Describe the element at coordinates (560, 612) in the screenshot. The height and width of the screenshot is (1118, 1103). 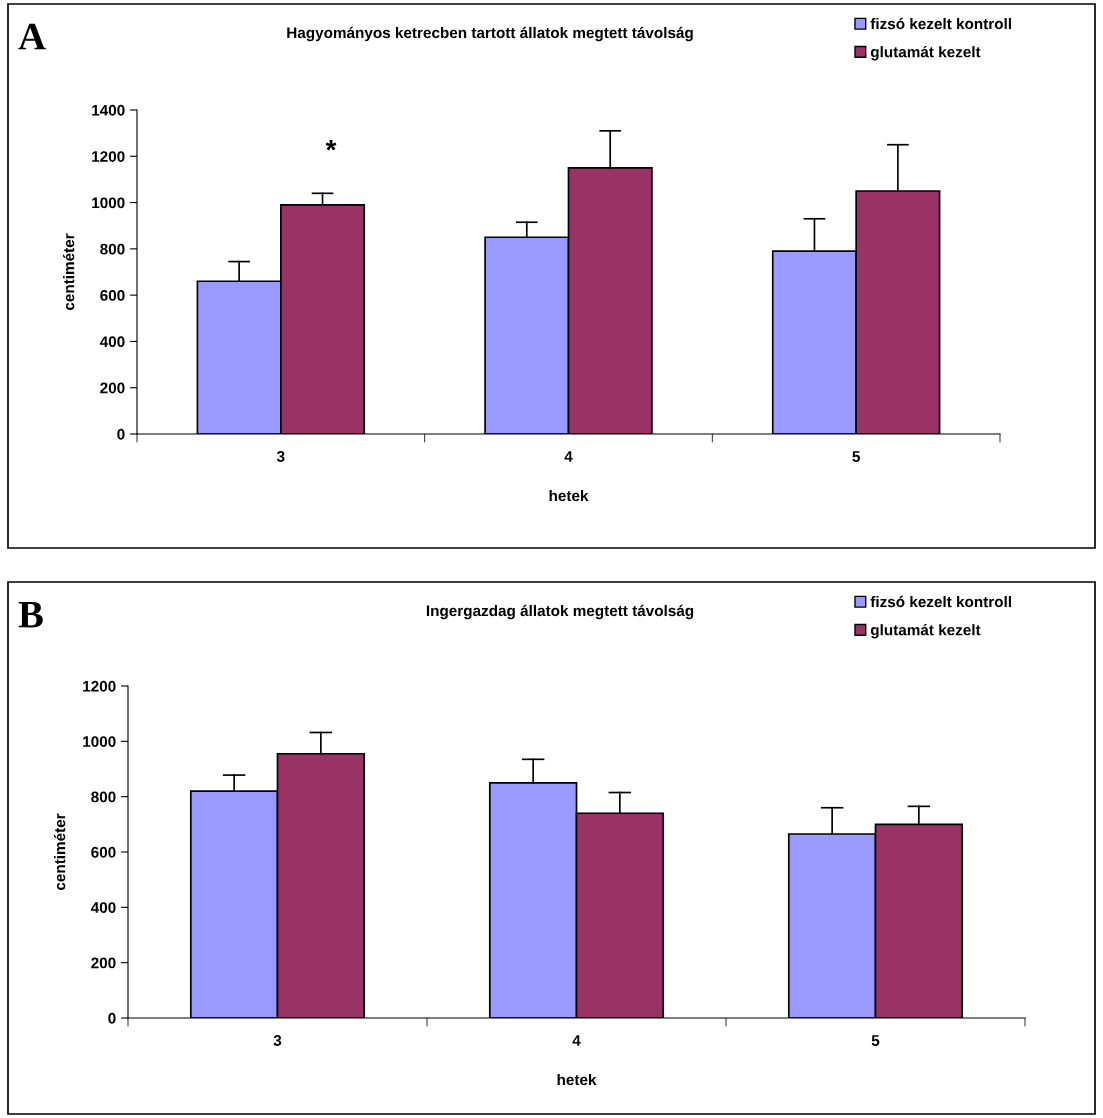
I see `chart-title: Ingergazdag állatok megtett távolság` at that location.